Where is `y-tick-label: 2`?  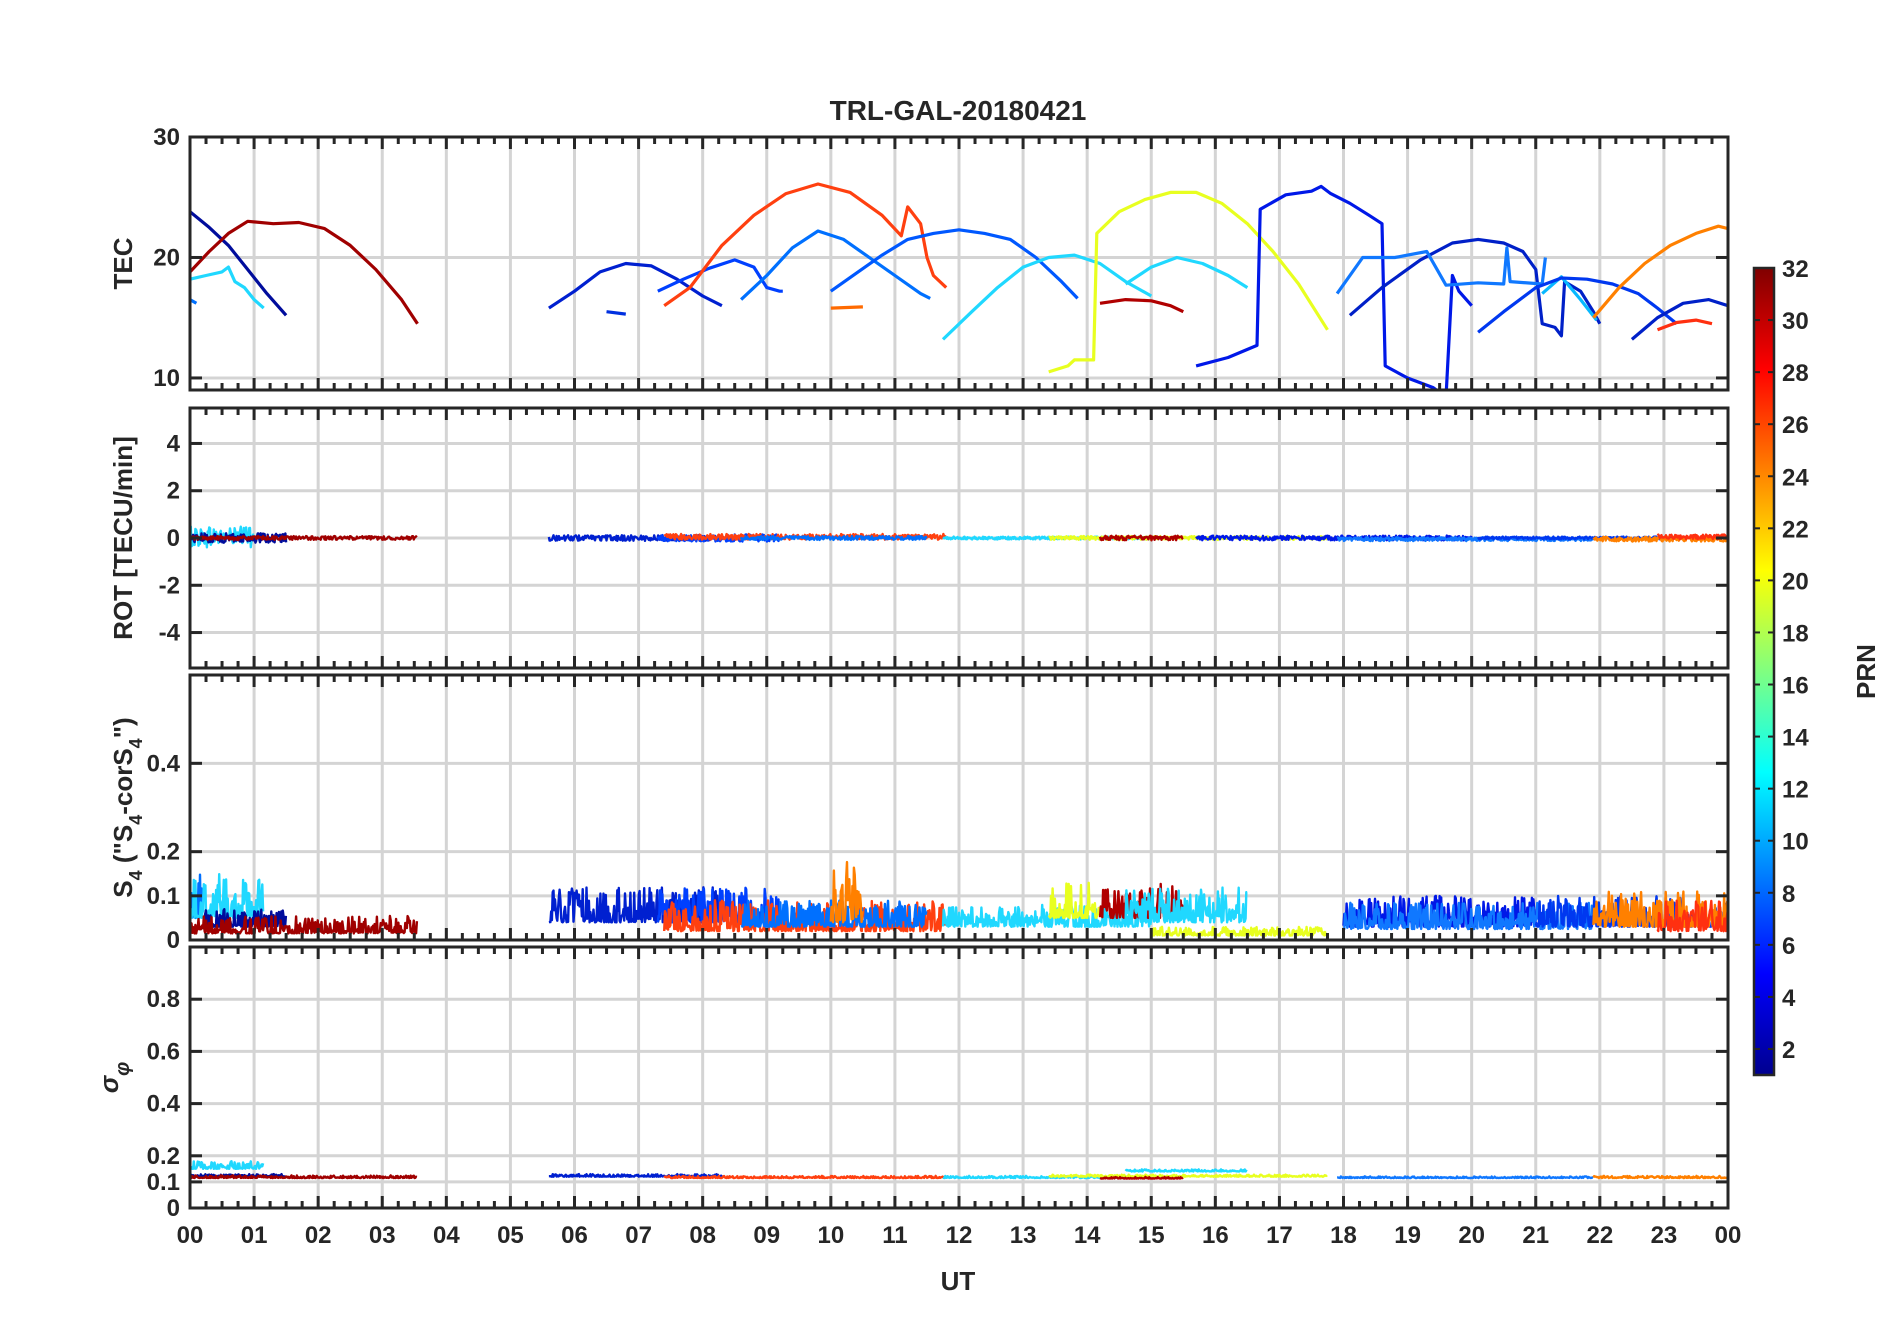
y-tick-label: 2 is located at coordinates (173, 491).